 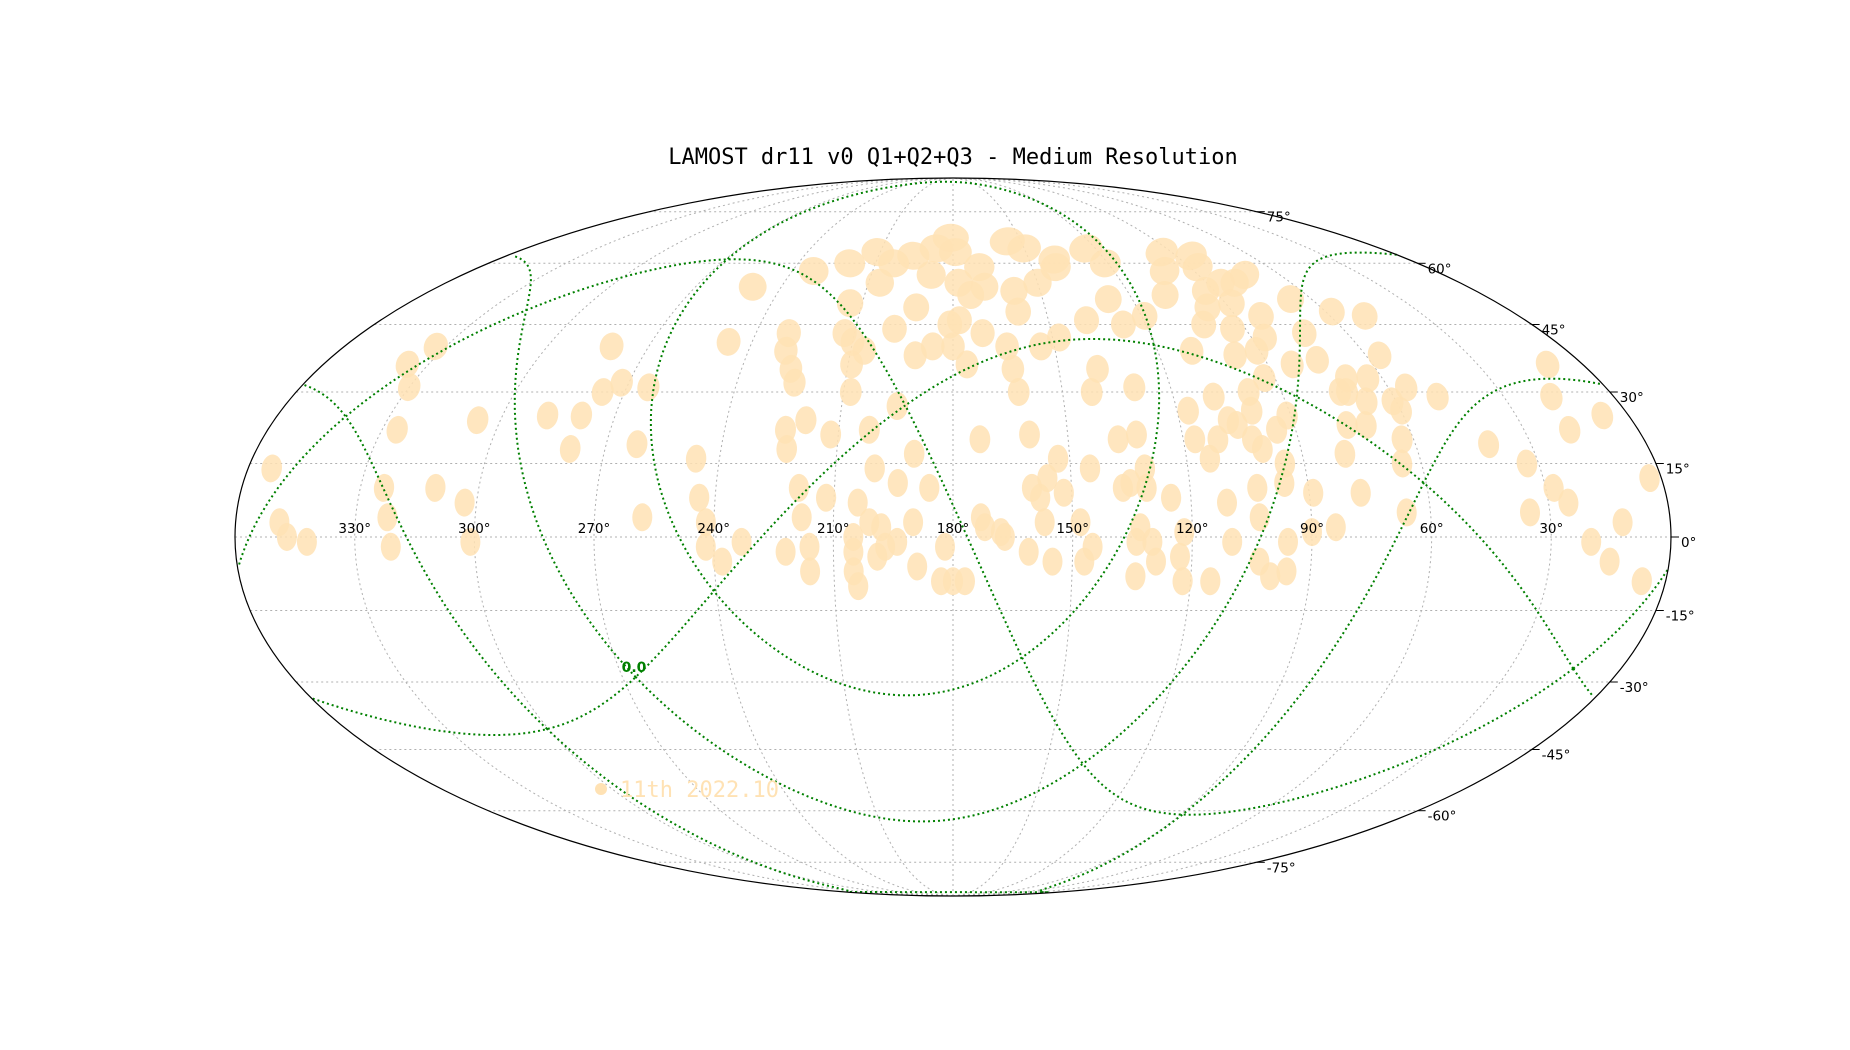 I want to click on lon-label: 210°, so click(x=833, y=529).